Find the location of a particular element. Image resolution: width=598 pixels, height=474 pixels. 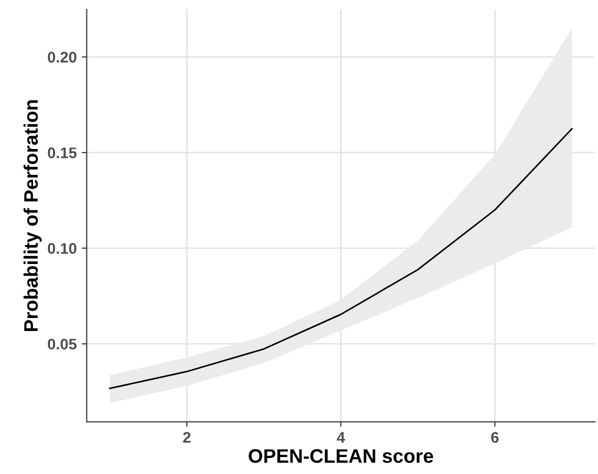

y-tick-label: 0.15 is located at coordinates (62, 152).